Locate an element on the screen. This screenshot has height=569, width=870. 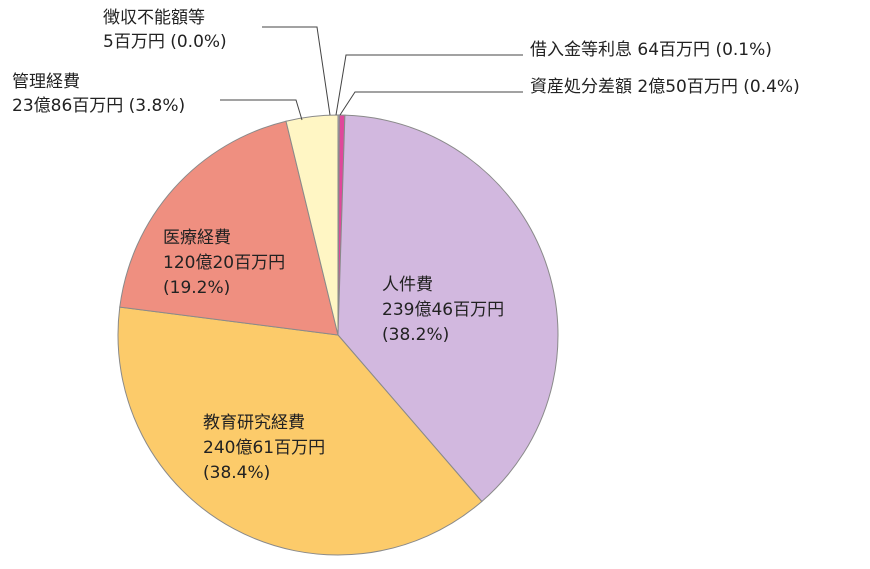
slice-label-iryo: 医療経費 120億20百万円 (19.2%) is located at coordinates (224, 263).